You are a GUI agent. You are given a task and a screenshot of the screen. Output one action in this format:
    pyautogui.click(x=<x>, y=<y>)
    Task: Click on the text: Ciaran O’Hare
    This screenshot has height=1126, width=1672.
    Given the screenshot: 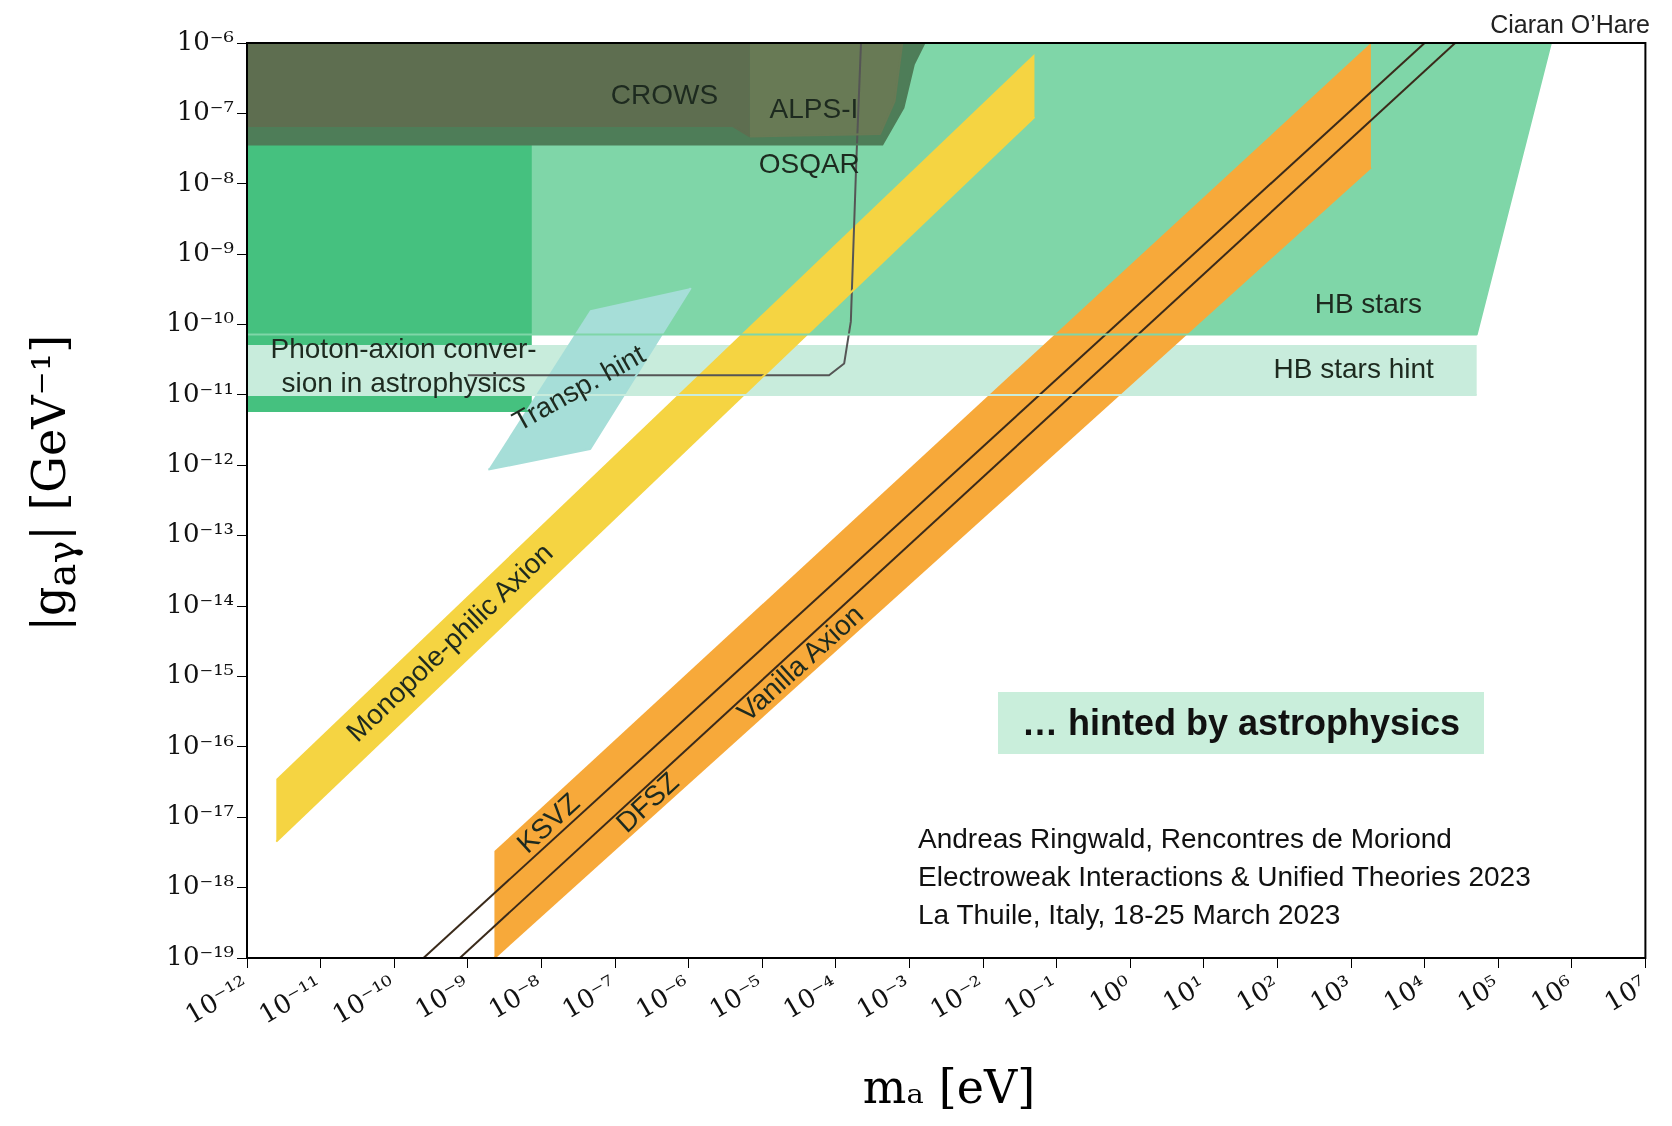 What is the action you would take?
    pyautogui.click(x=1570, y=24)
    